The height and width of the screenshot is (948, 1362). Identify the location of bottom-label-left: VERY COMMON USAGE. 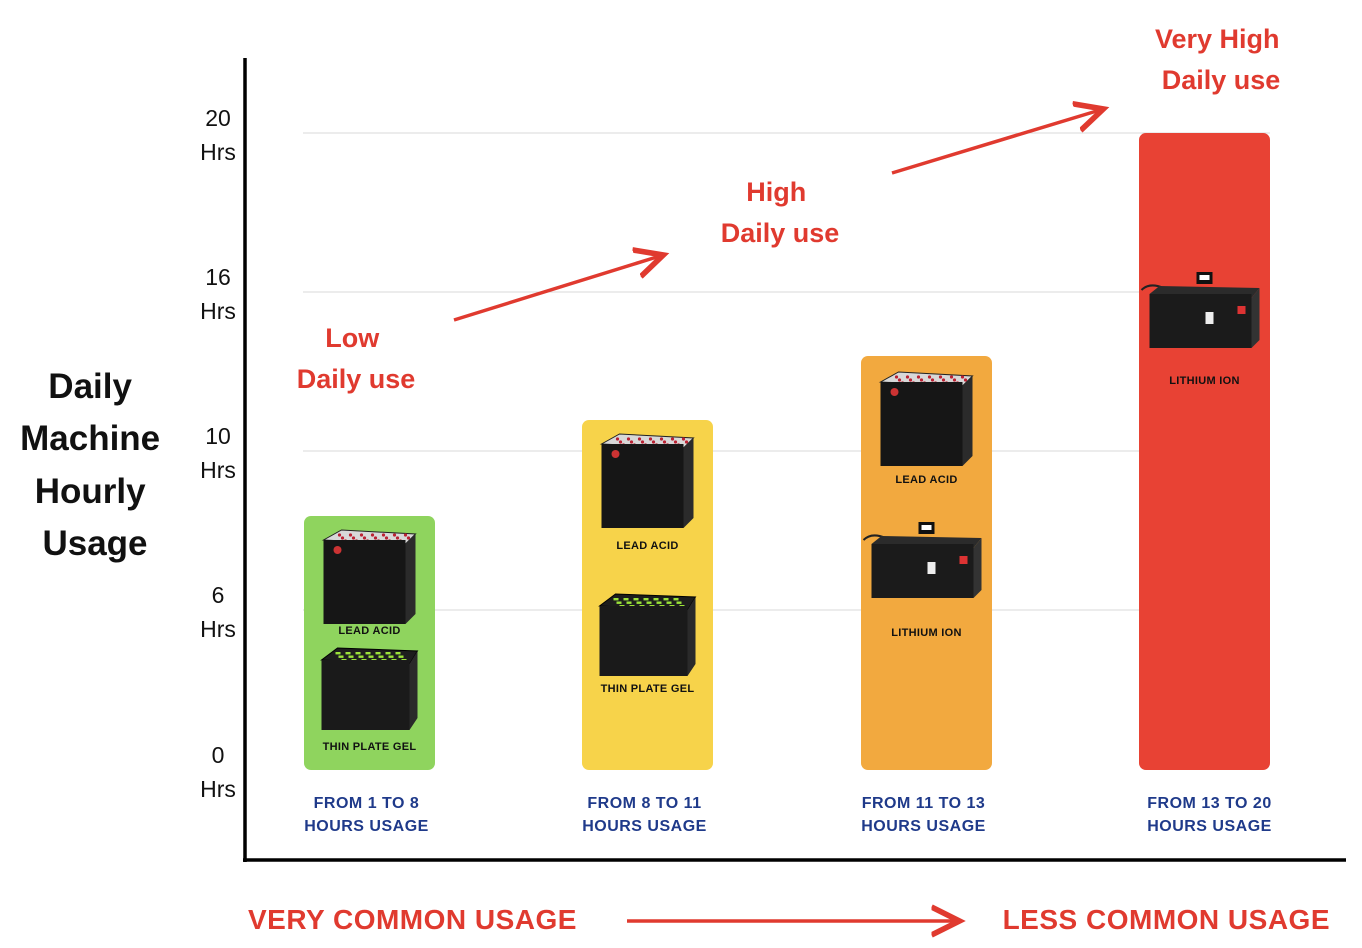
(412, 919).